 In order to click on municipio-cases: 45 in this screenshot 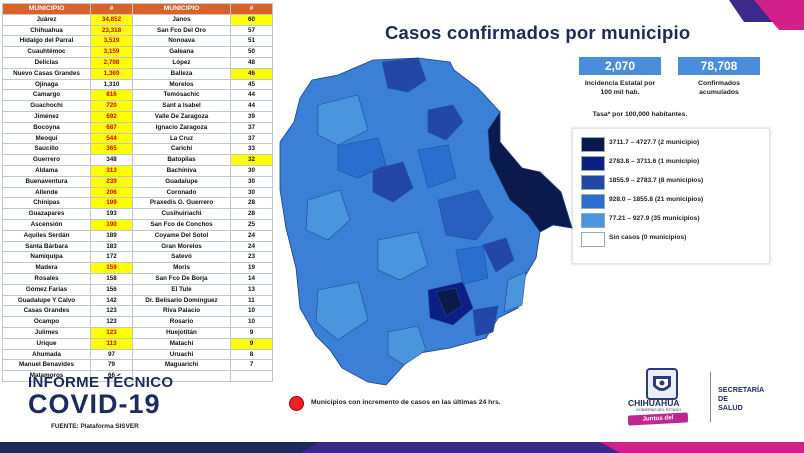, I will do `click(251, 84)`.